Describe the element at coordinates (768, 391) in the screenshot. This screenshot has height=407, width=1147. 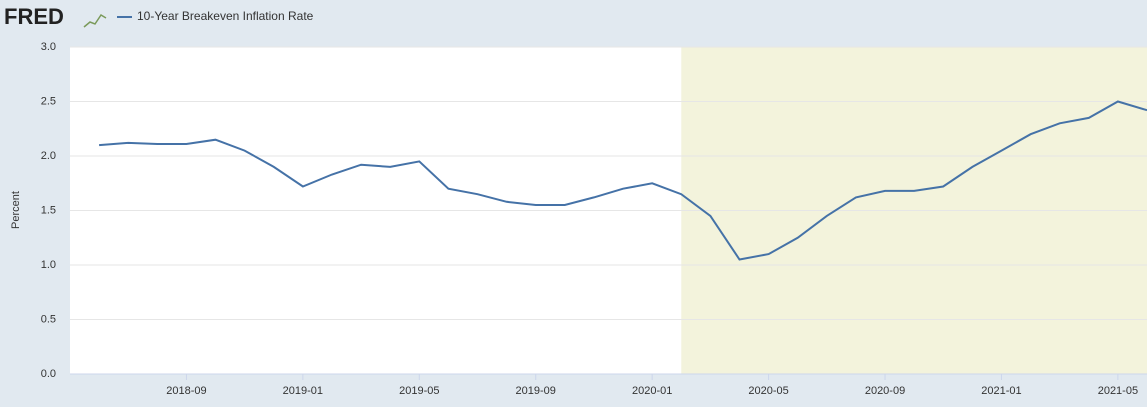
I see `x-tick-label: 2020-05` at that location.